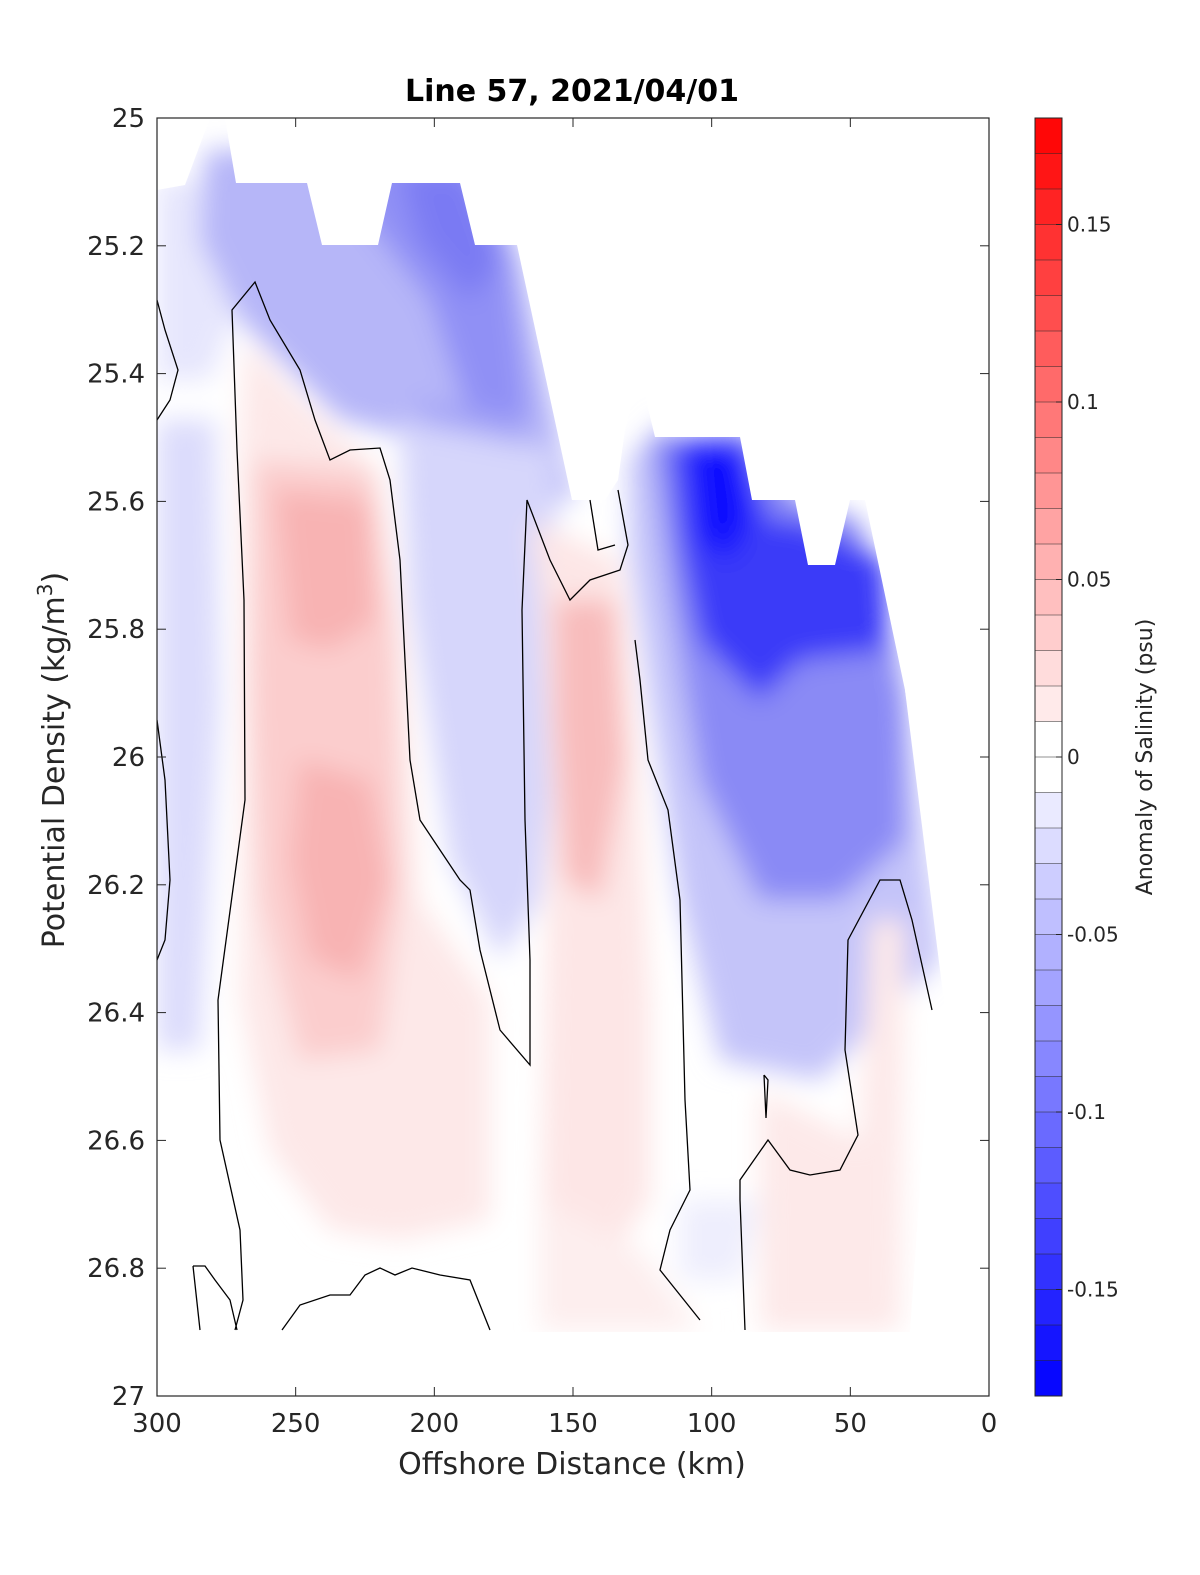  Describe the element at coordinates (1086, 1112) in the screenshot. I see `colorbar-tick-label: -0.1` at that location.